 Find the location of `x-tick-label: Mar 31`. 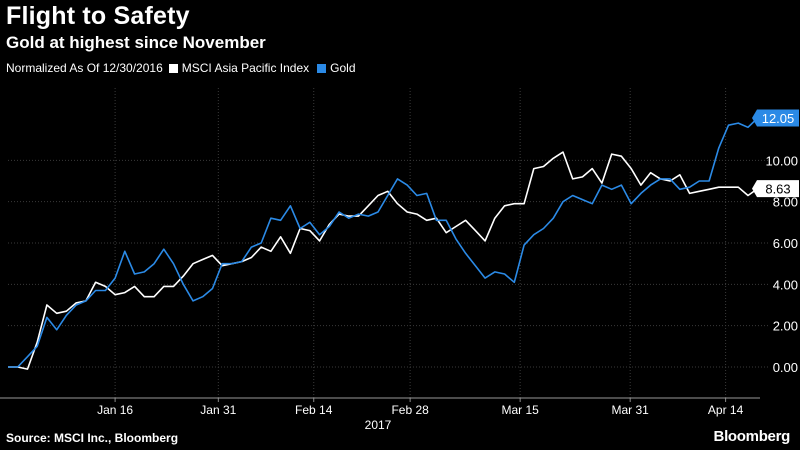

x-tick-label: Mar 31 is located at coordinates (631, 410).